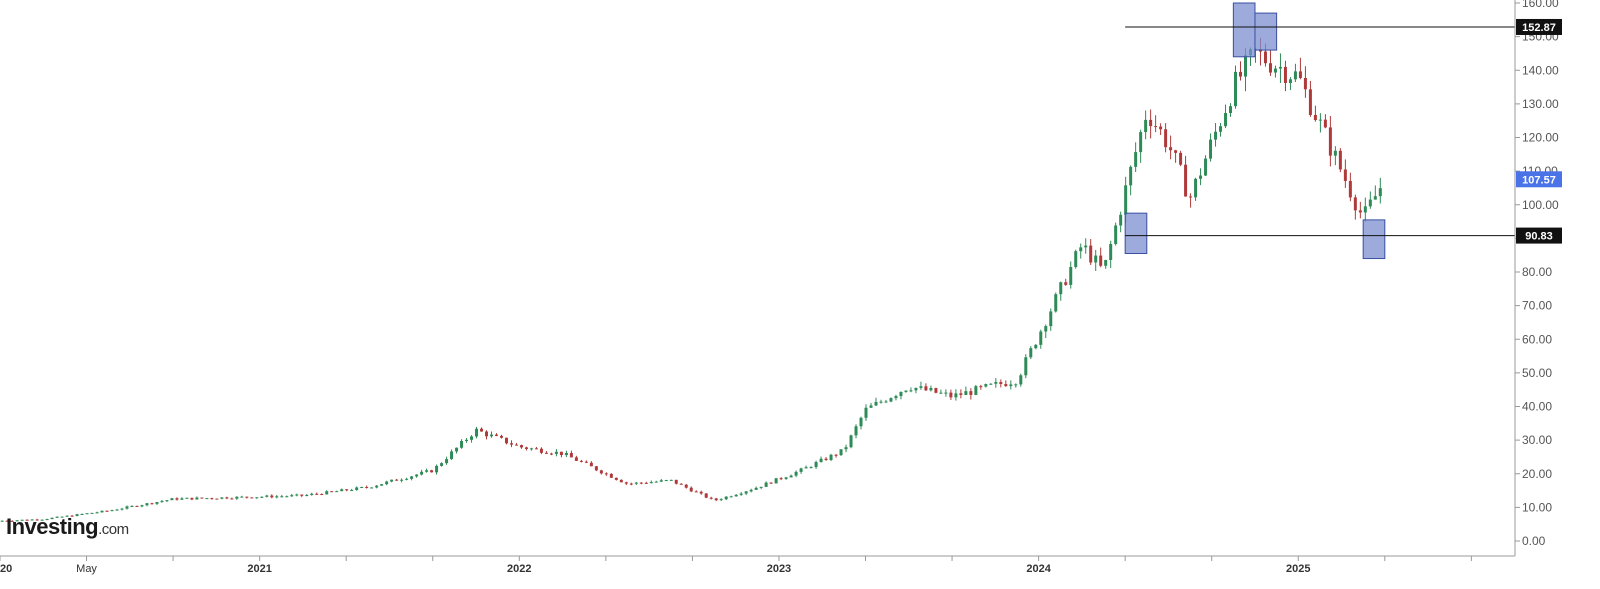 This screenshot has width=1600, height=589. Describe the element at coordinates (52, 526) in the screenshot. I see `logo-main-text: Investing` at that location.